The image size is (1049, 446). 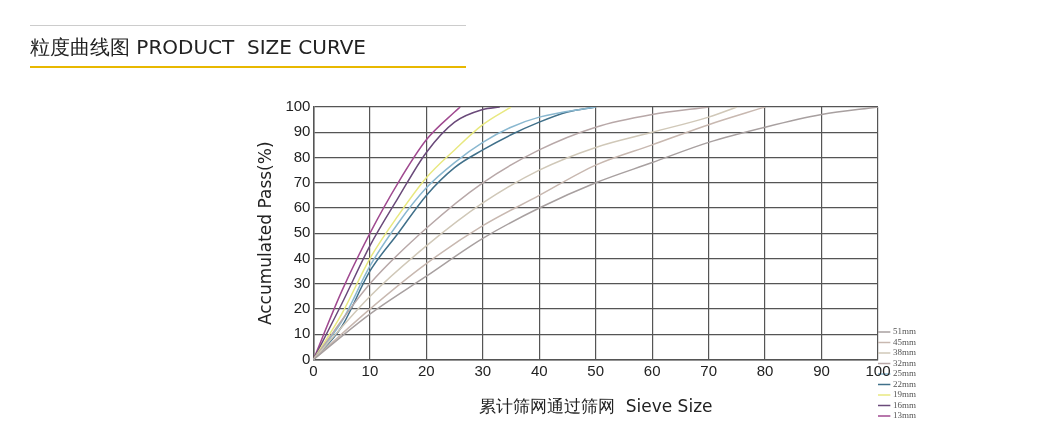 What do you see at coordinates (821, 370) in the screenshot?
I see `x-tick-label: 90` at bounding box center [821, 370].